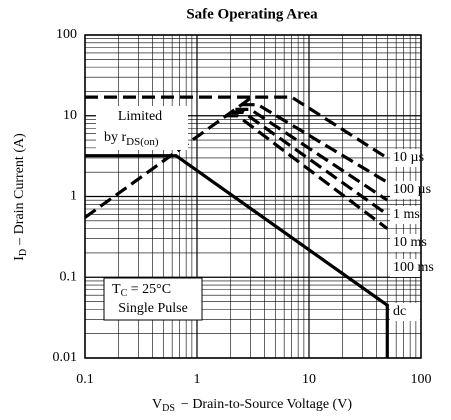  What do you see at coordinates (252, 14) in the screenshot?
I see `chart-title: Safe Operating Area` at bounding box center [252, 14].